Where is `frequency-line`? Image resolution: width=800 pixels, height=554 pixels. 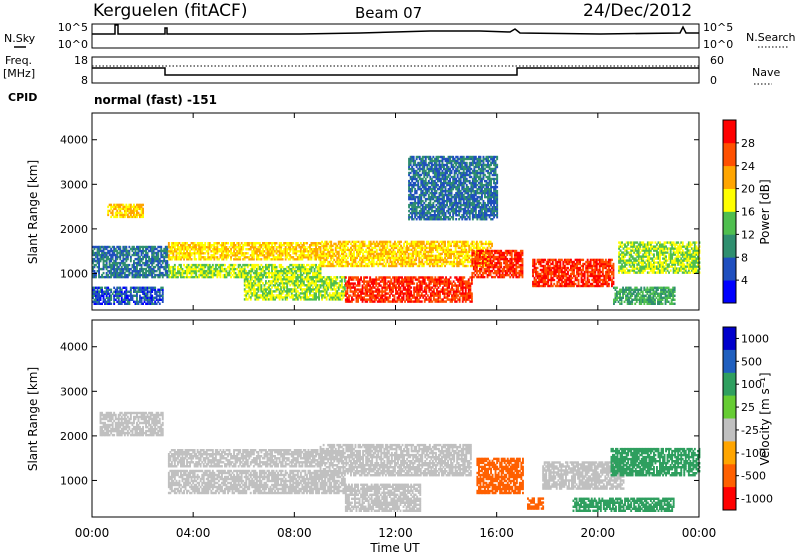
frequency-line is located at coordinates (395, 71).